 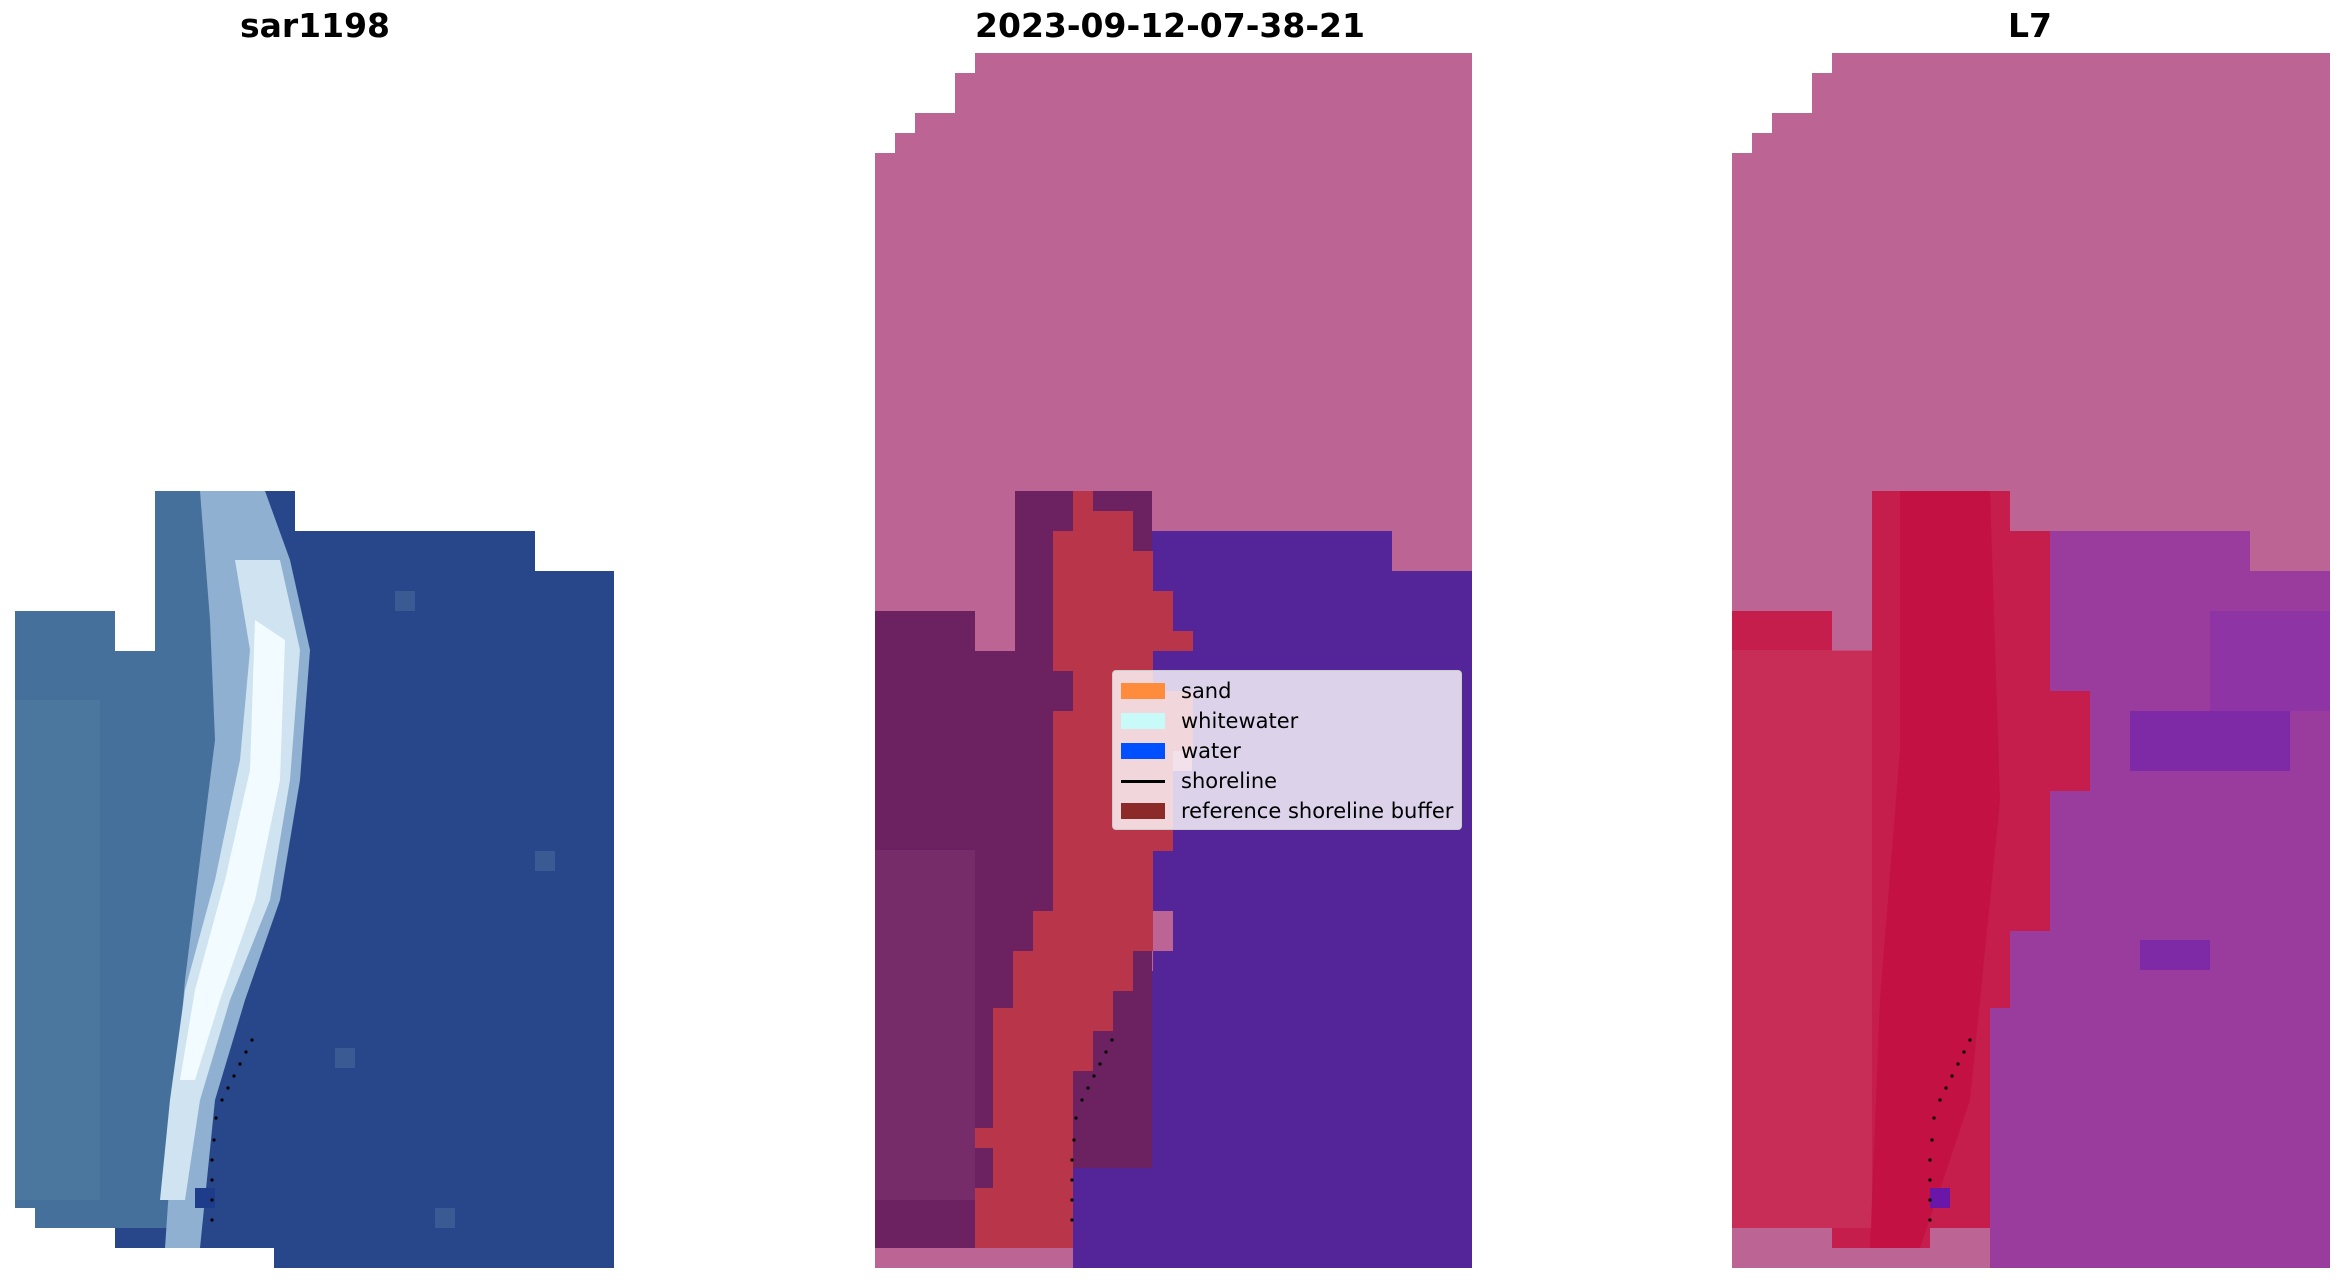 What do you see at coordinates (1176, 691) in the screenshot?
I see `legend-item-sand: sand` at bounding box center [1176, 691].